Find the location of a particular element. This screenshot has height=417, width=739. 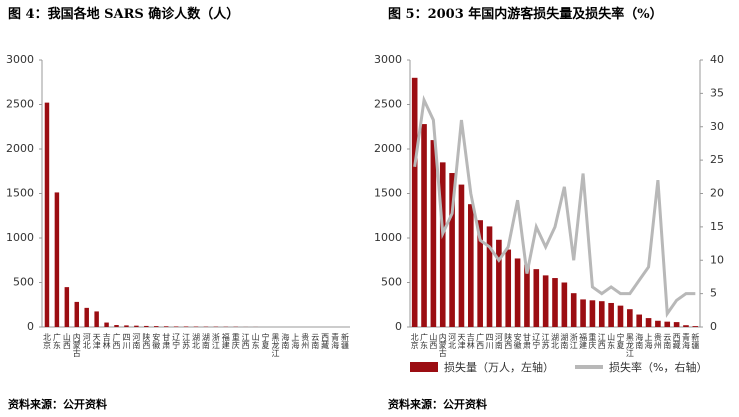

y2-tick-label: 10 is located at coordinates (717, 259).